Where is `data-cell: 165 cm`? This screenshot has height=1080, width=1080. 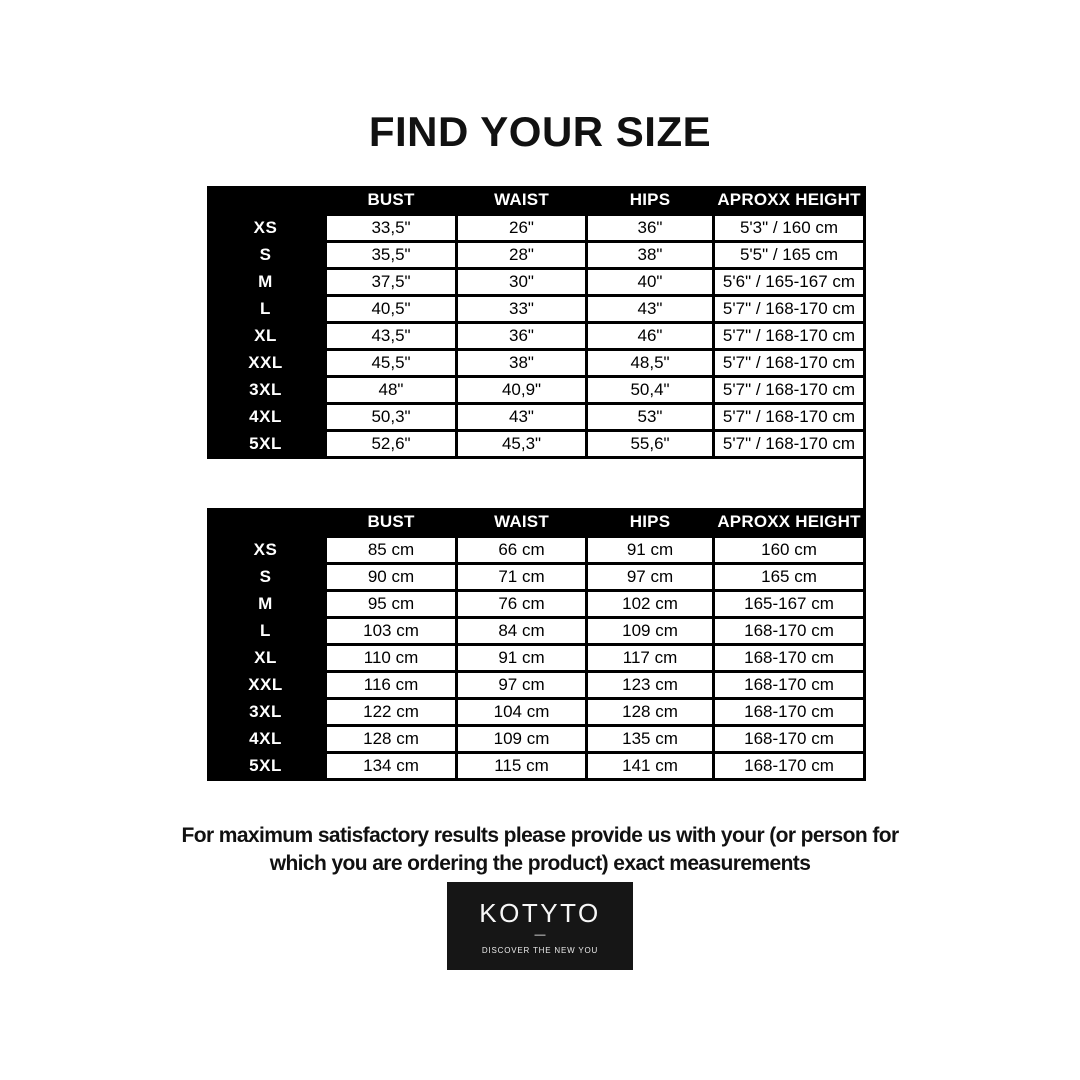
data-cell: 165 cm is located at coordinates (789, 577).